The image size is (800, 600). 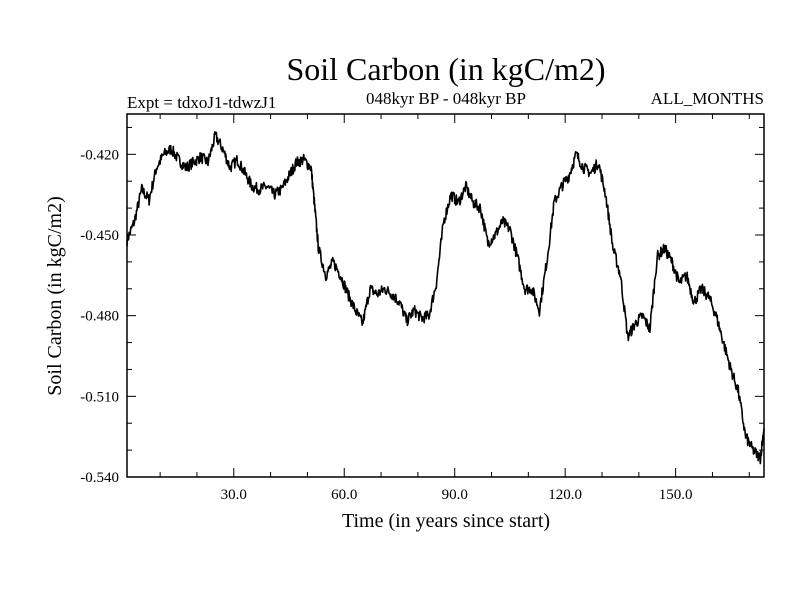 What do you see at coordinates (99, 397) in the screenshot?
I see `y-tick-label: -0.510` at bounding box center [99, 397].